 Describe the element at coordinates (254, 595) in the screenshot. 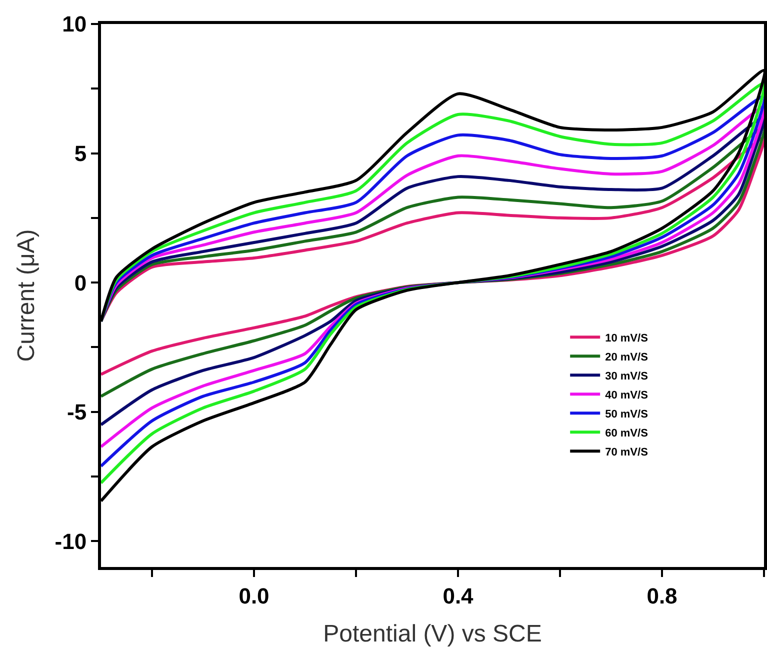

I see `x-tick-label: 0.0` at that location.